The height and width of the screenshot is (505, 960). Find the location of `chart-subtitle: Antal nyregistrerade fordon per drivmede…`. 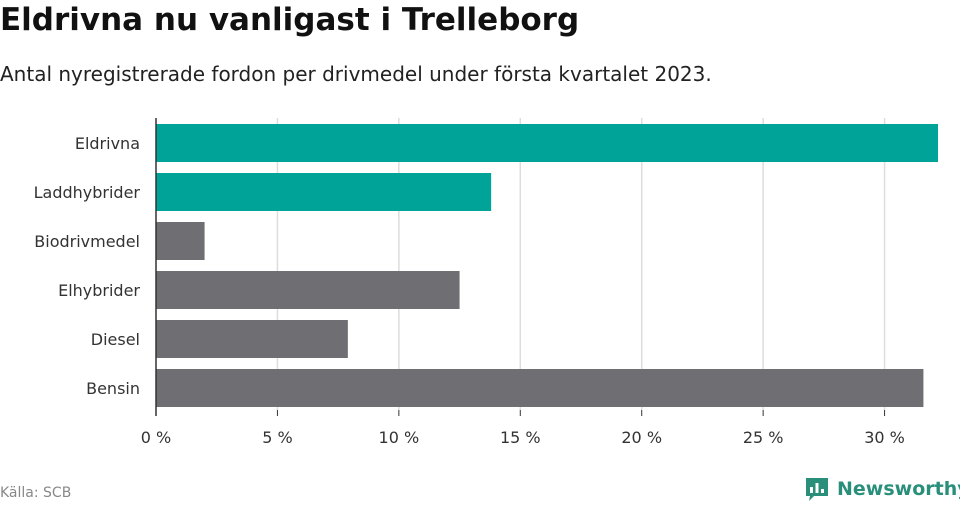

chart-subtitle: Antal nyregistrerade fordon per drivmede… is located at coordinates (356, 74).